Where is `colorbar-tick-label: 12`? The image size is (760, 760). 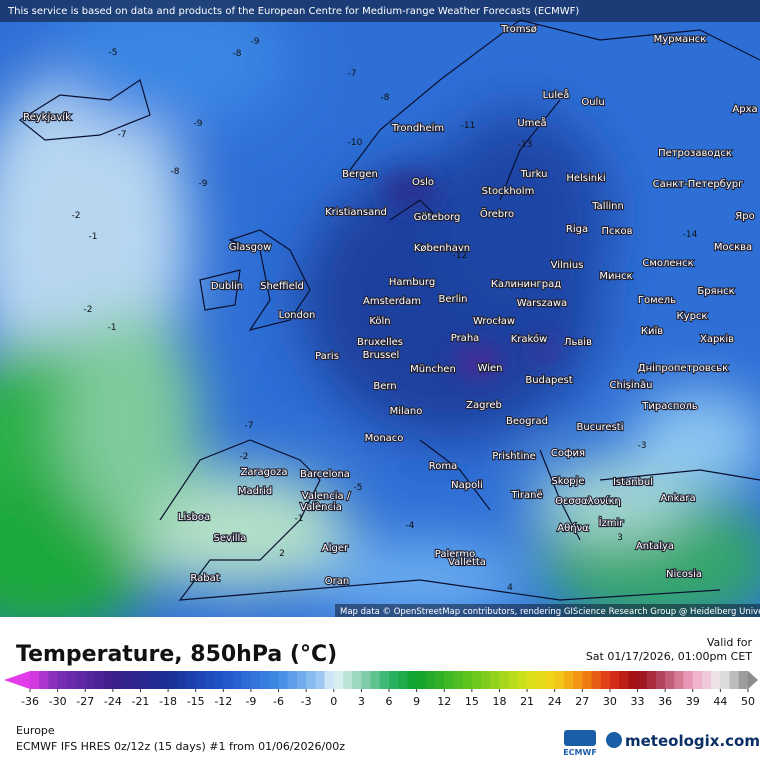
colorbar-tick-label: 12 is located at coordinates (444, 701).